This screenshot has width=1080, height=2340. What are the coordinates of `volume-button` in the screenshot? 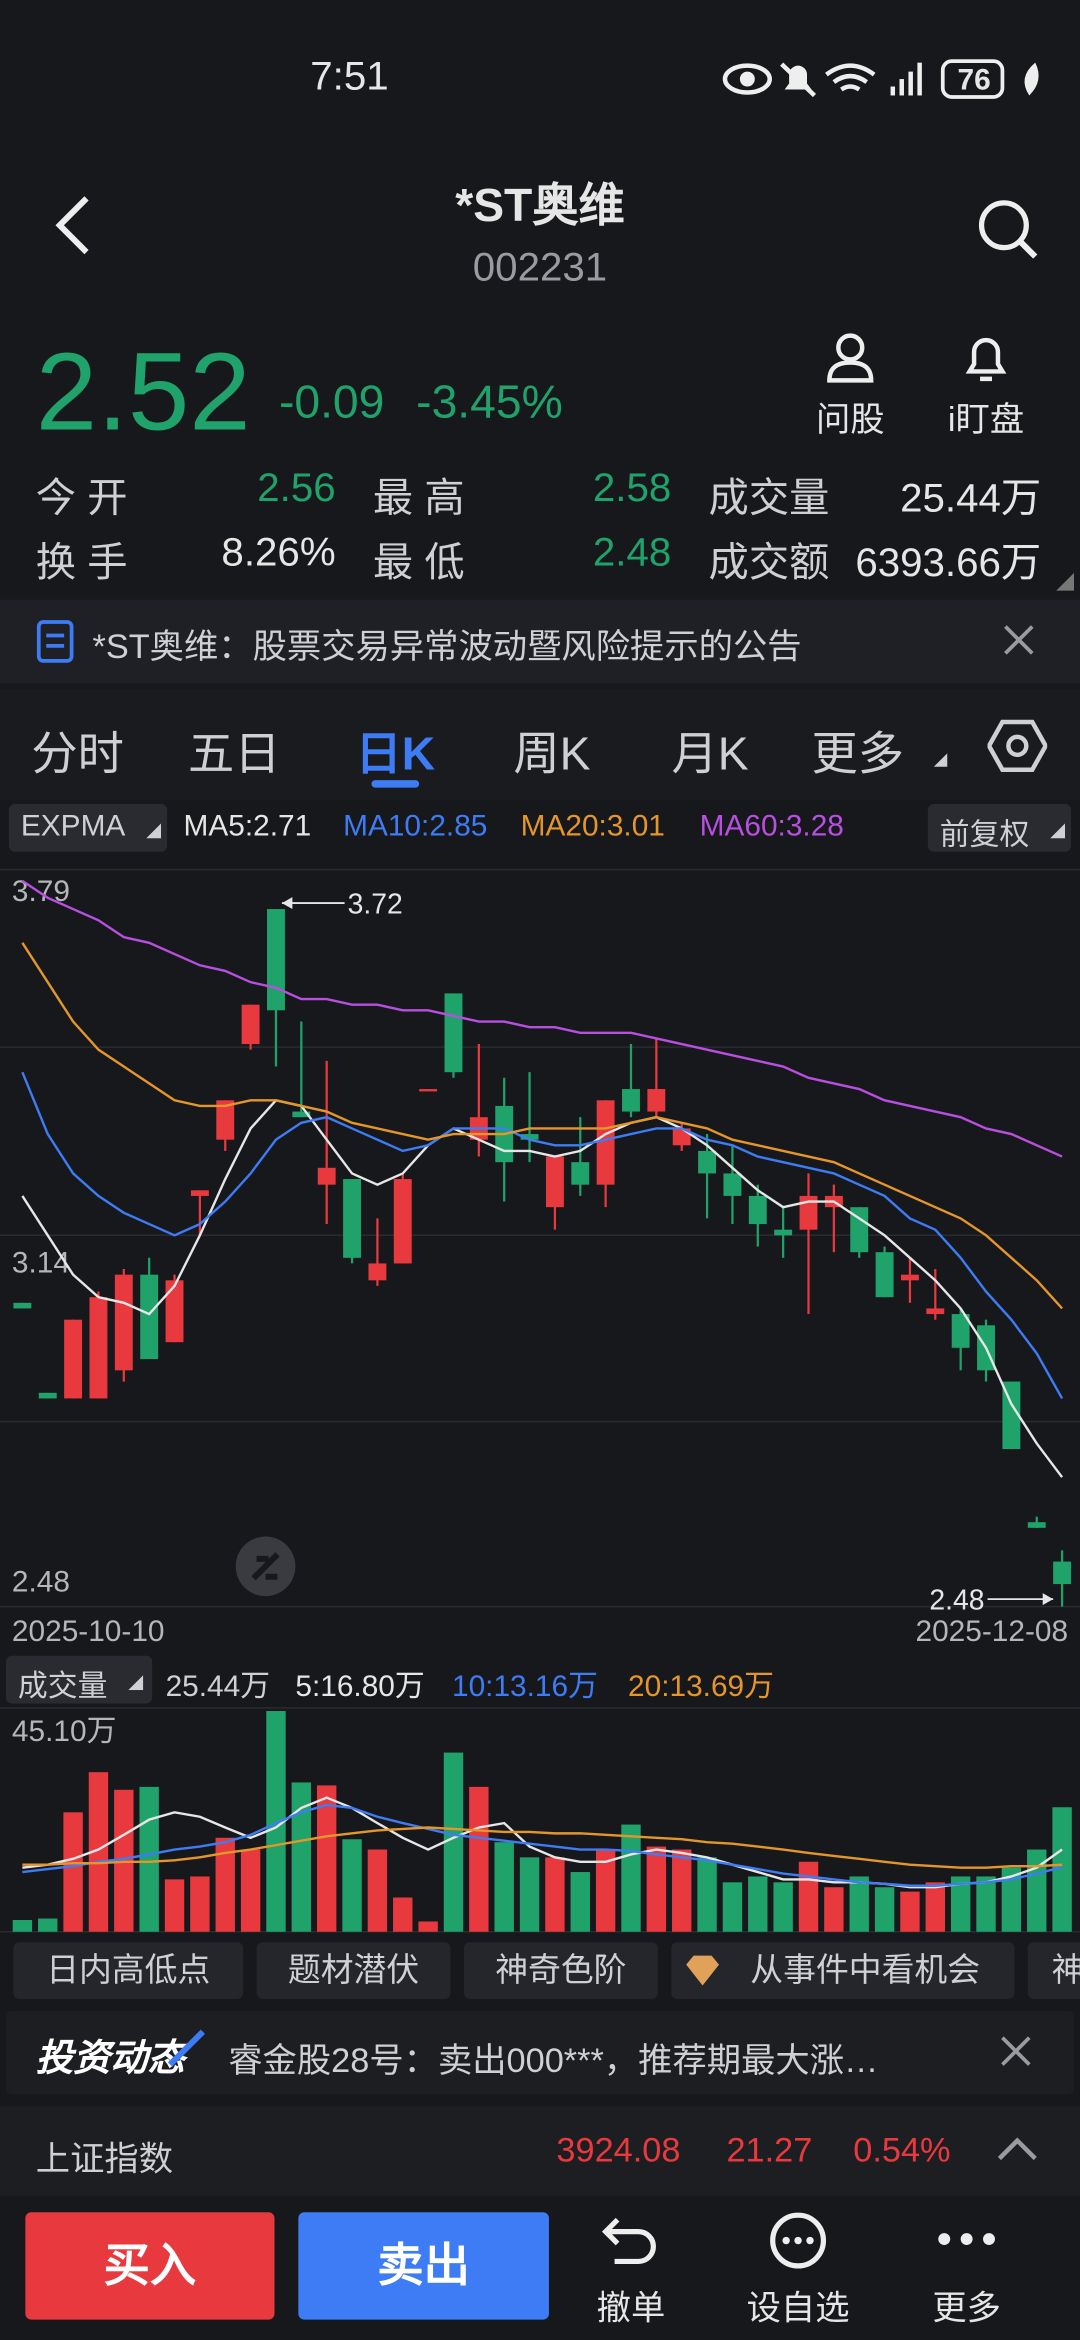 It's located at (79, 1679).